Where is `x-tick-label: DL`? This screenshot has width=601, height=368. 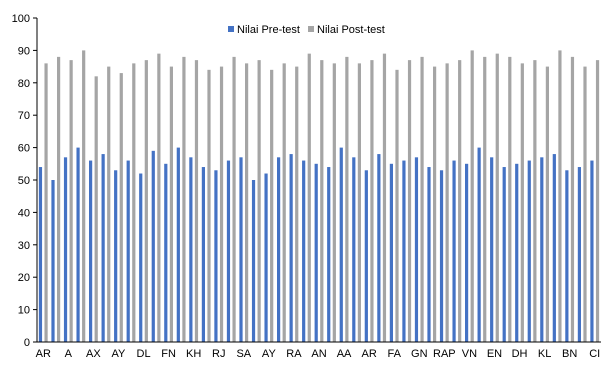 x-tick-label: DL is located at coordinates (144, 354).